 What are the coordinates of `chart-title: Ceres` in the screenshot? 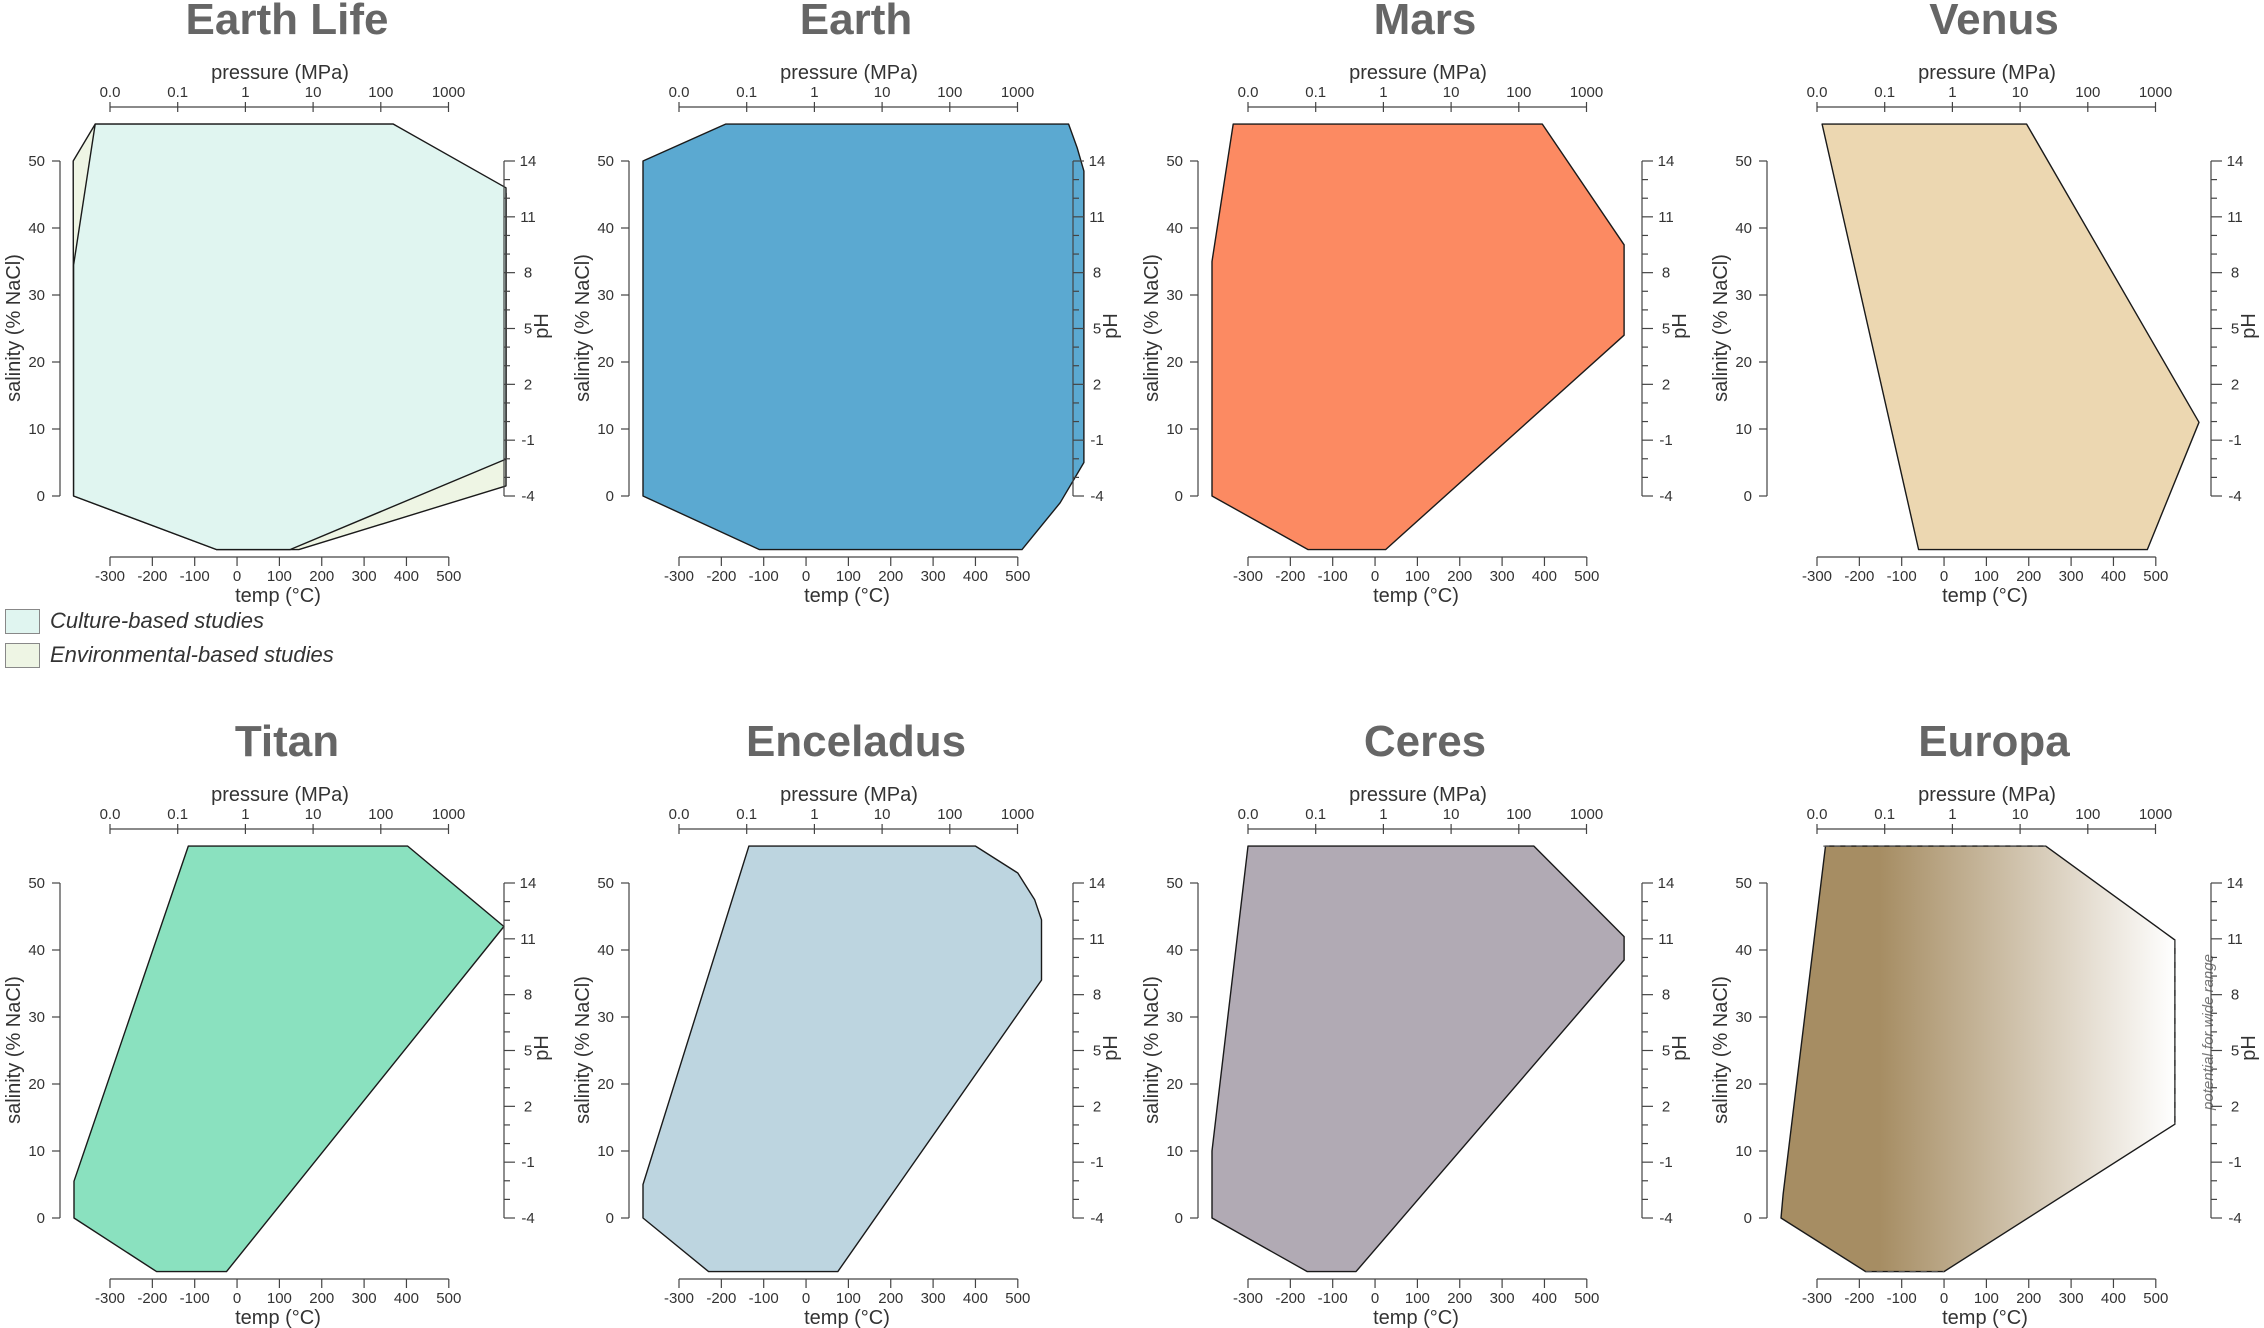 It's located at (1425, 741).